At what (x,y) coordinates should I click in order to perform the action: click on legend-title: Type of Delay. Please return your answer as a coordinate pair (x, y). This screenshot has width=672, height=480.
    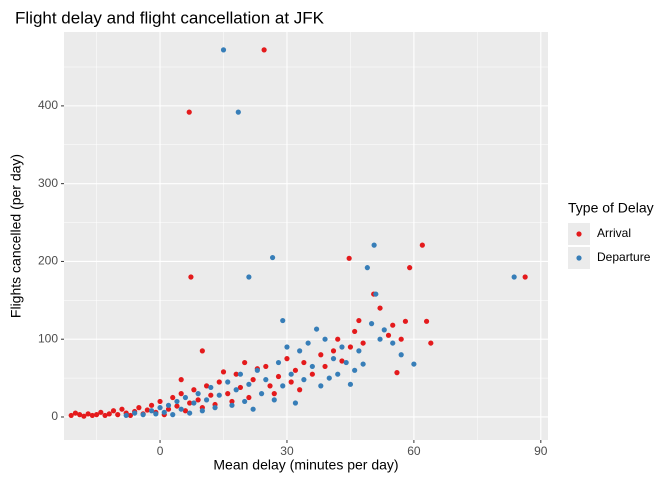
    Looking at the image, I should click on (611, 208).